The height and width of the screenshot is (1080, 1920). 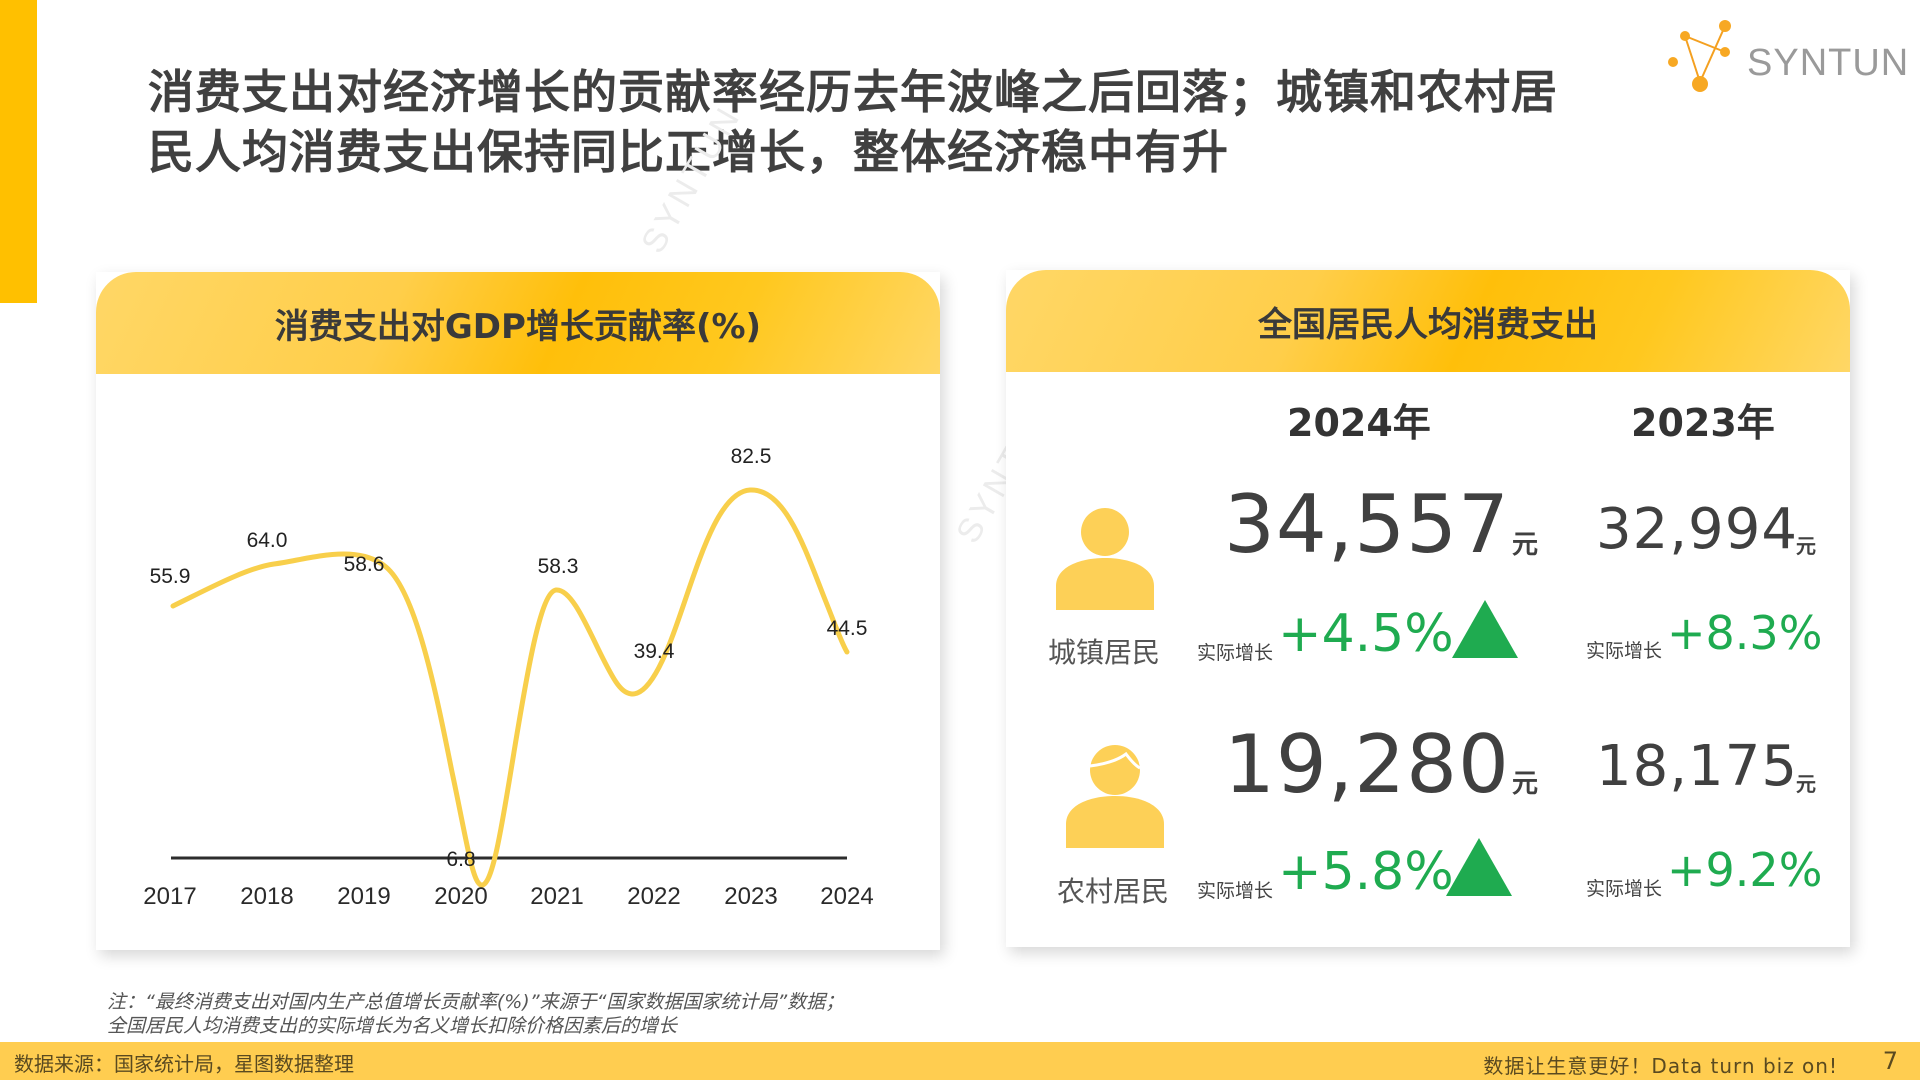 I want to click on accent-bar, so click(x=18, y=151).